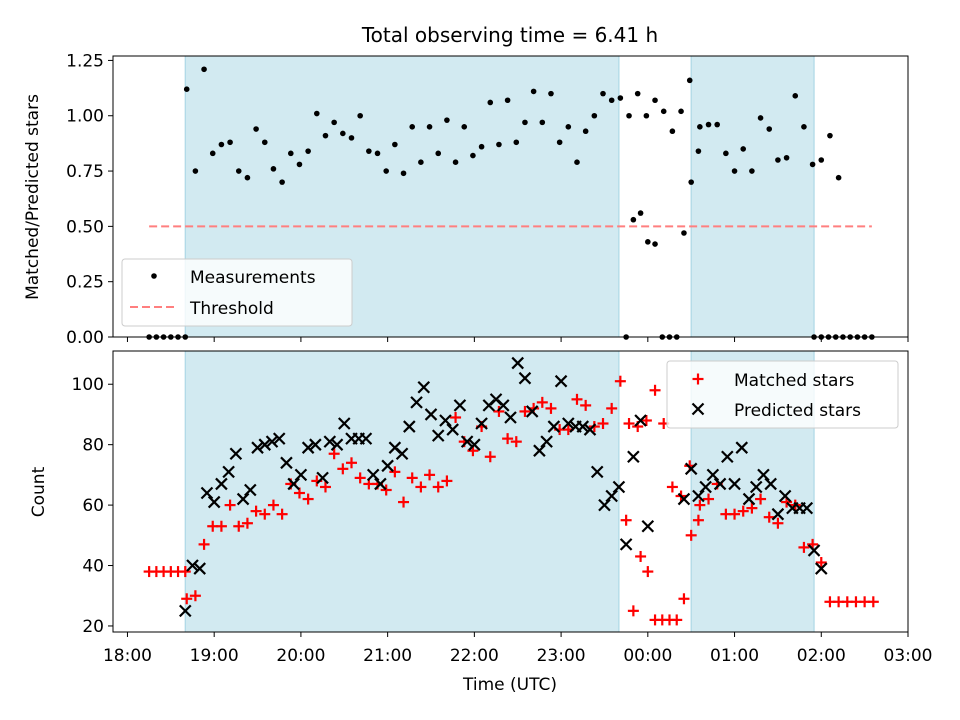 This screenshot has width=960, height=720. Describe the element at coordinates (93, 627) in the screenshot. I see `bottom-ytick-label: 20` at that location.